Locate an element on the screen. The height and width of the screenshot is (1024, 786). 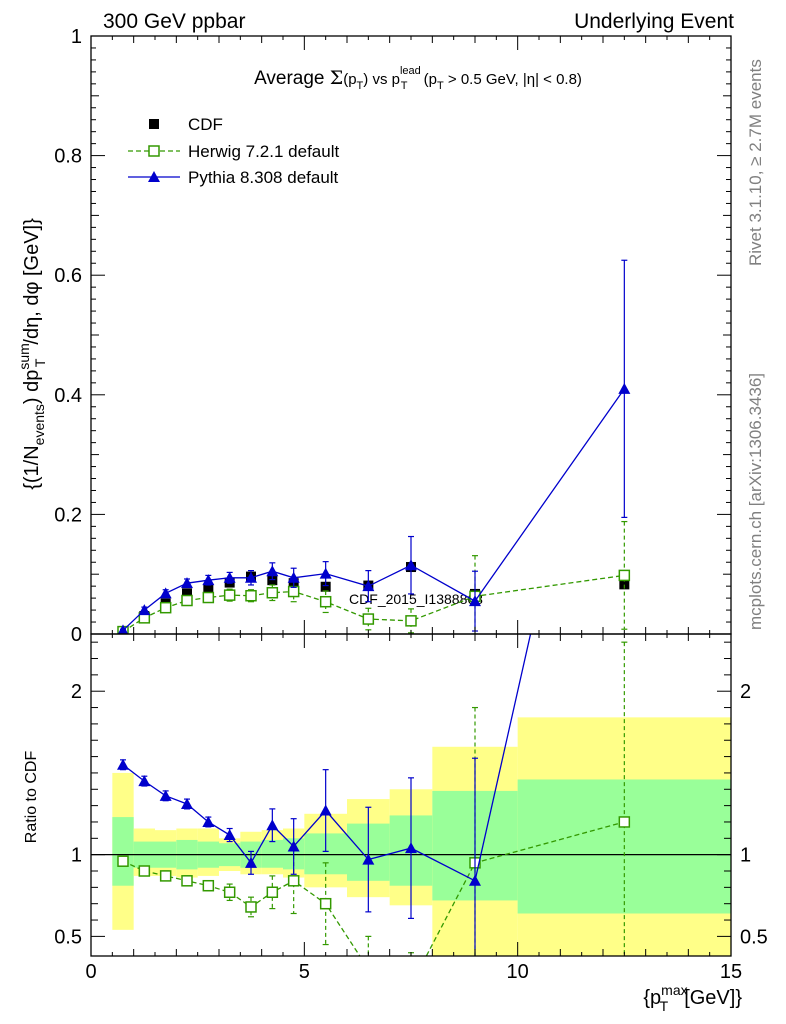
main-y-tick-label: 0.8 is located at coordinates (68, 157).